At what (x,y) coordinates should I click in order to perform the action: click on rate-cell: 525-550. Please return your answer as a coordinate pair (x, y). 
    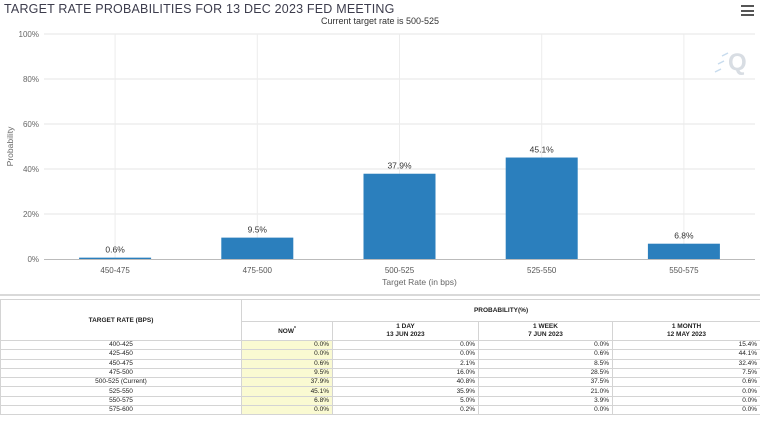
    Looking at the image, I should click on (121, 391).